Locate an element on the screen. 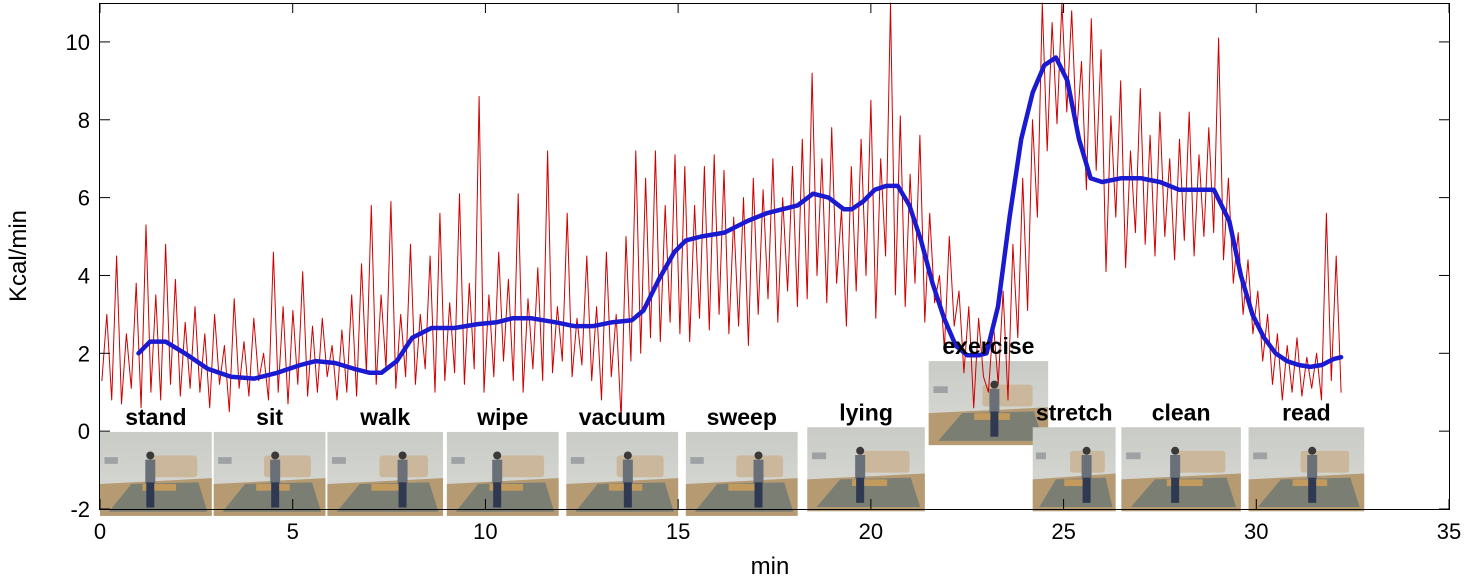  x-tick-label: 20 is located at coordinates (871, 531).